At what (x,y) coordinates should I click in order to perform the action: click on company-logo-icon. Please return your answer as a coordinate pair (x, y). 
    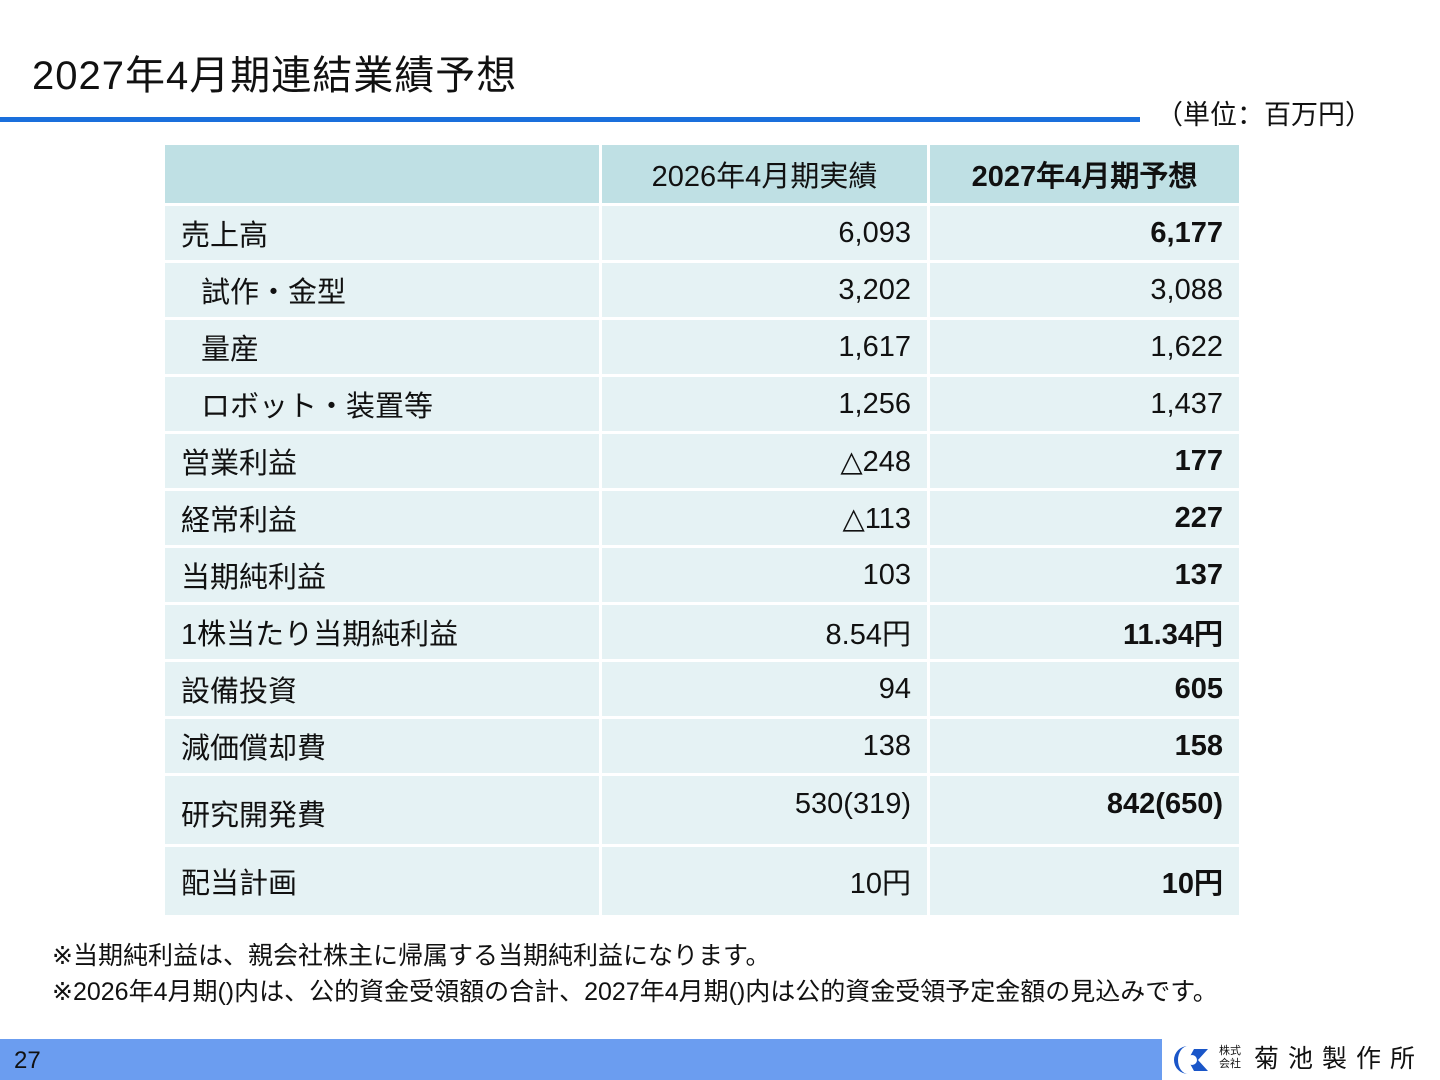
    Looking at the image, I should click on (1191, 1060).